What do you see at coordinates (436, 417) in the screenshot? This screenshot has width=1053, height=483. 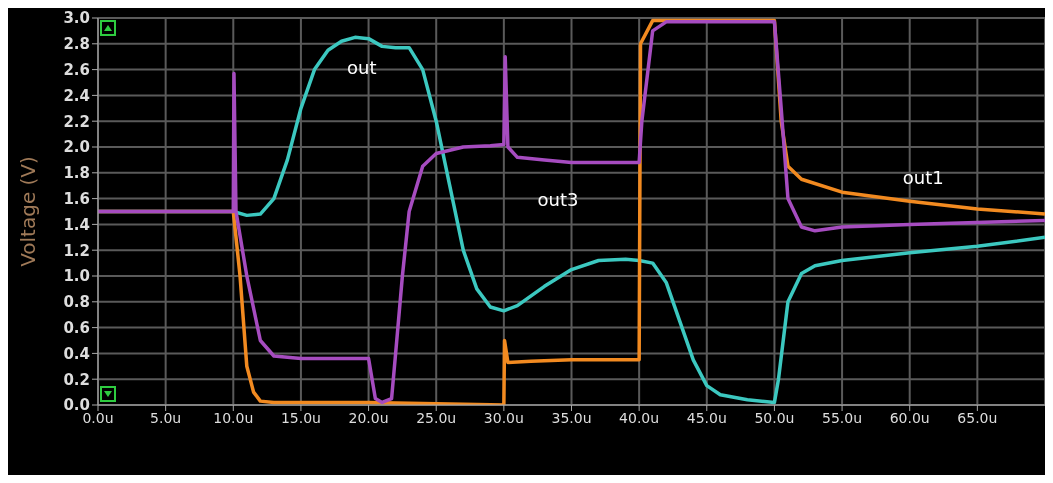 I see `x-tick-label: 25.0u` at bounding box center [436, 417].